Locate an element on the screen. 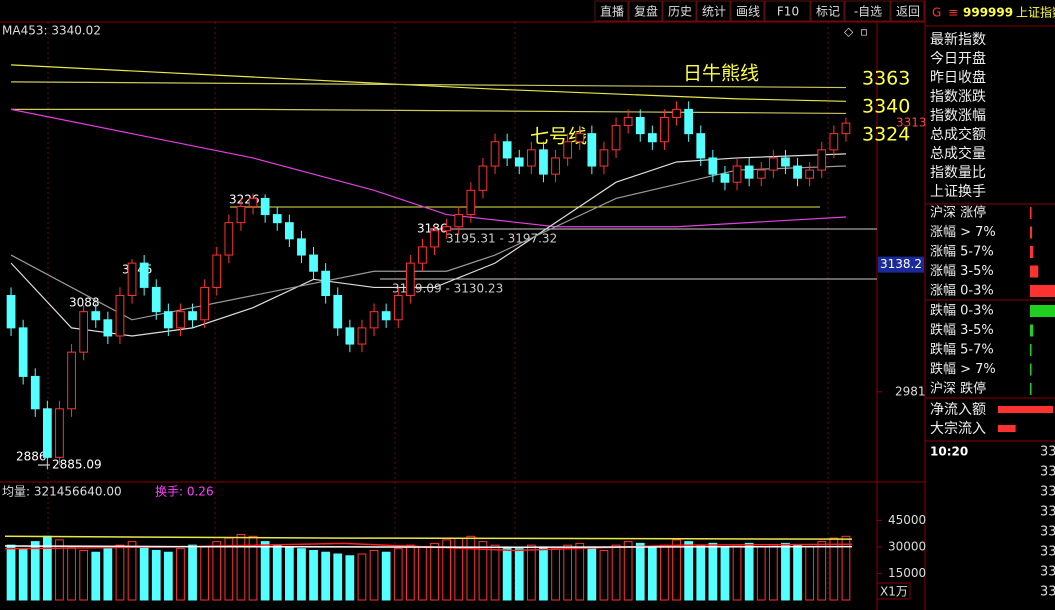 This screenshot has height=610, width=1055. icon-diamond: ◇ is located at coordinates (849, 32).